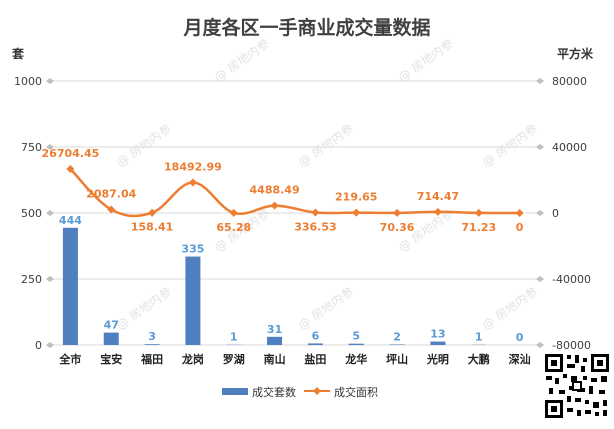  Describe the element at coordinates (233, 227) in the screenshot. I see `line-value-label: 65.28` at that location.